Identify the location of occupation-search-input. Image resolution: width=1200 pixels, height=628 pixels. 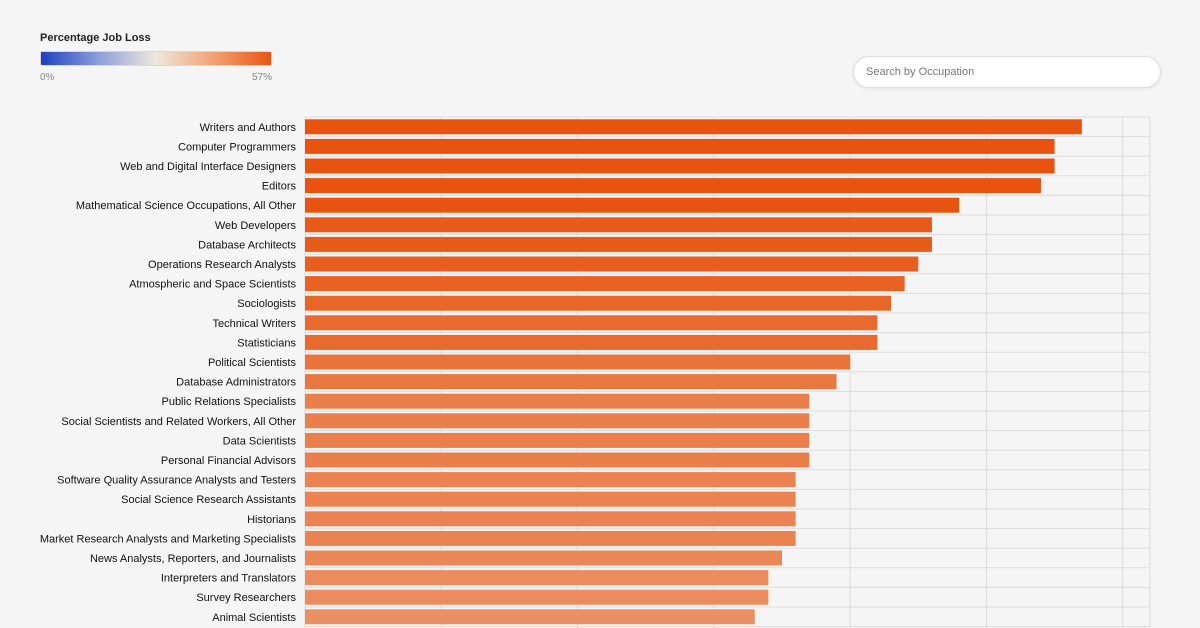
(1007, 72).